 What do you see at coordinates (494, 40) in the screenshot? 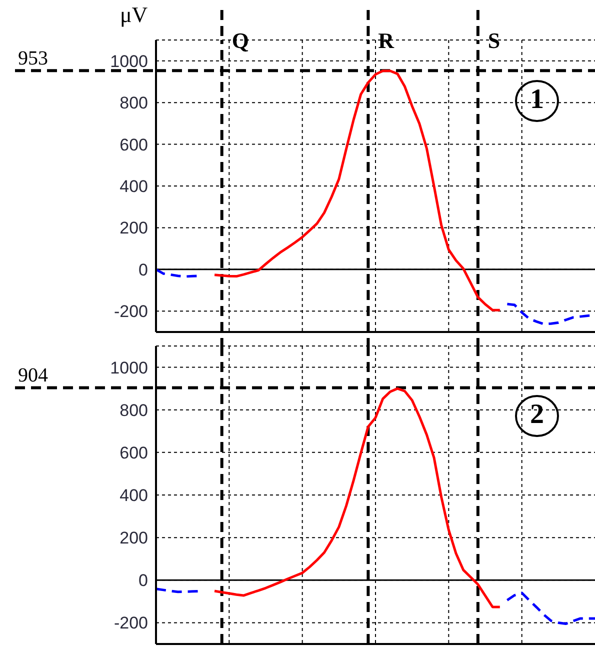
I see `annotation: S` at bounding box center [494, 40].